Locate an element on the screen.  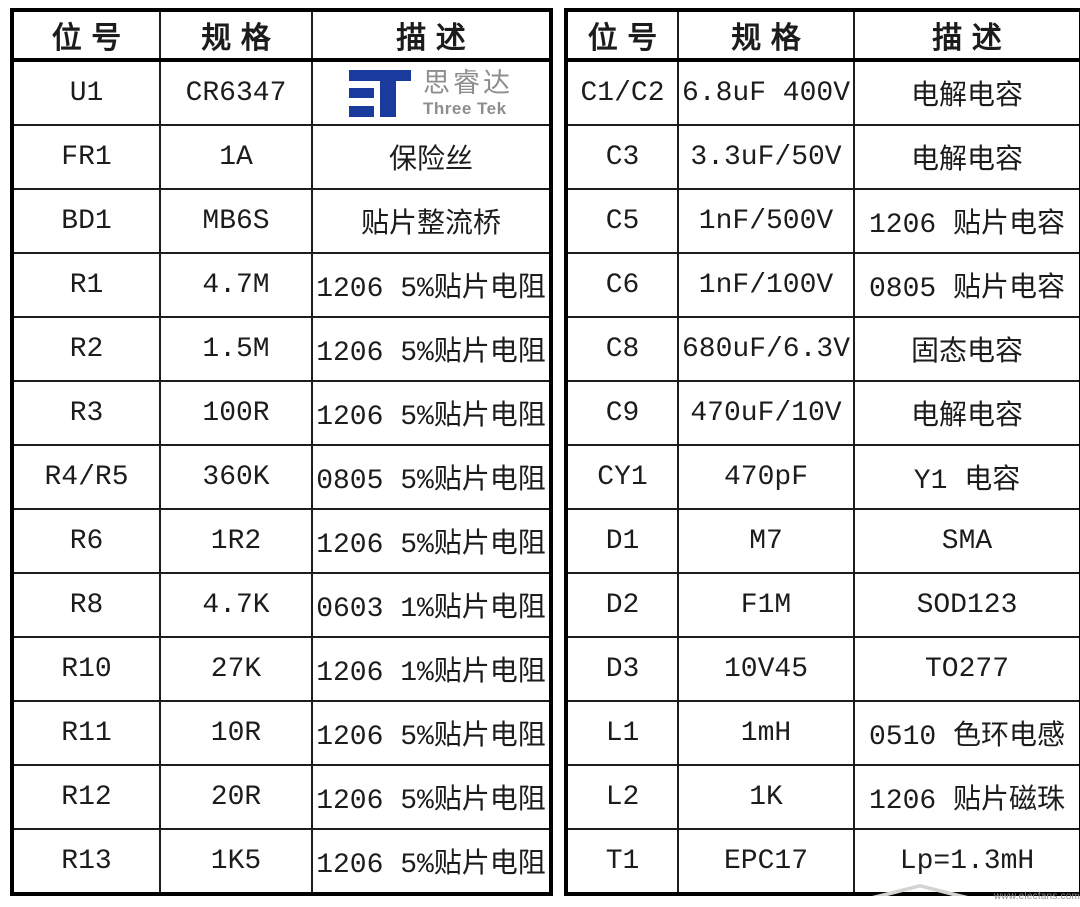
cell-spec: 10R is located at coordinates (236, 733).